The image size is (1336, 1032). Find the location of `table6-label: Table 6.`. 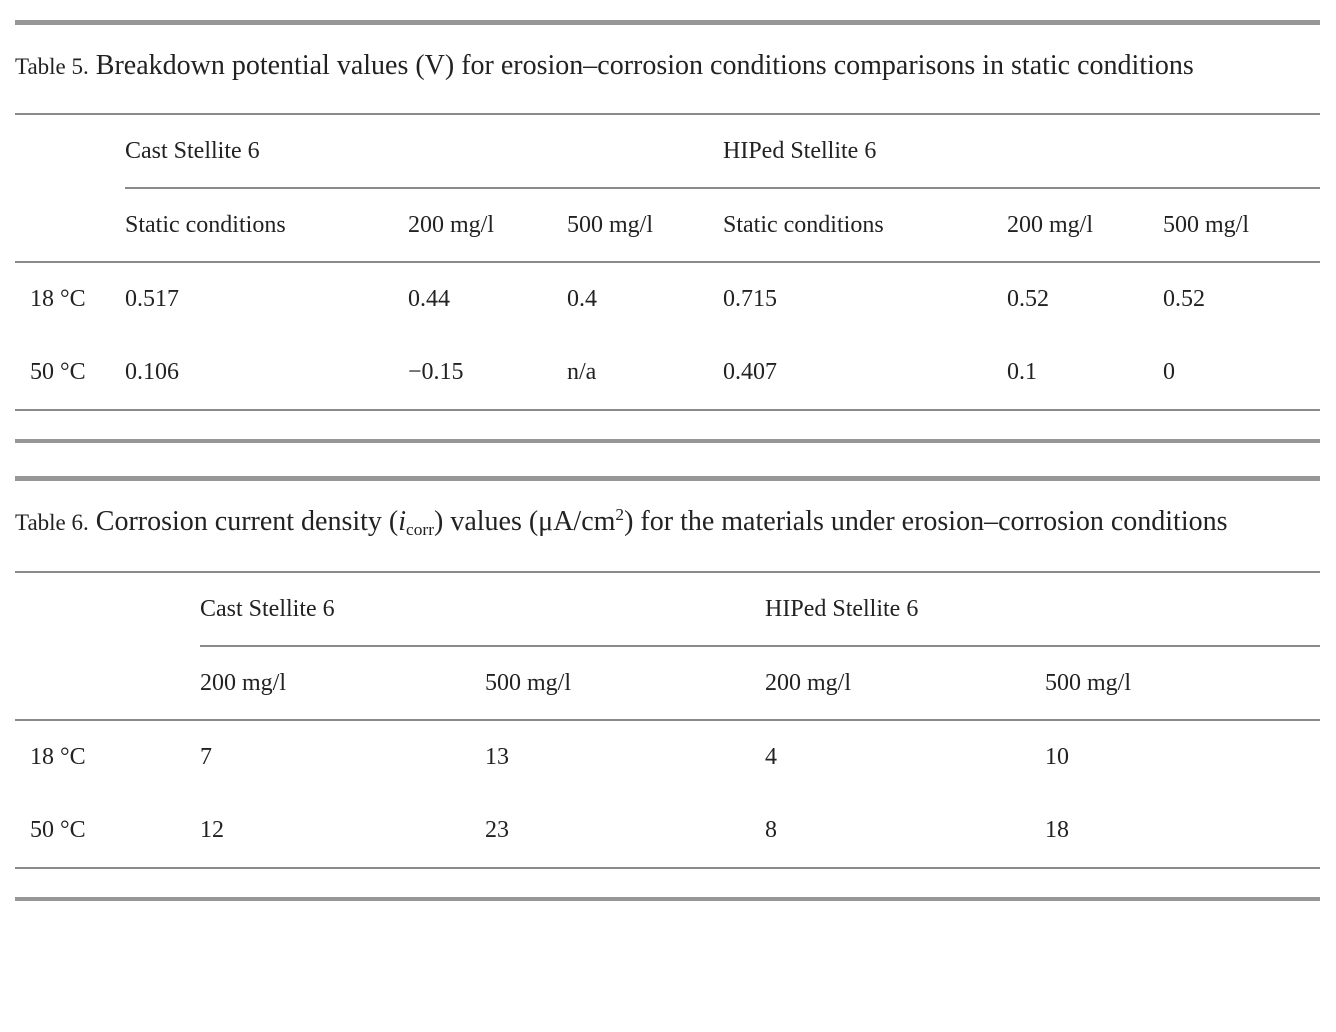

table6-label: Table 6. is located at coordinates (52, 522).